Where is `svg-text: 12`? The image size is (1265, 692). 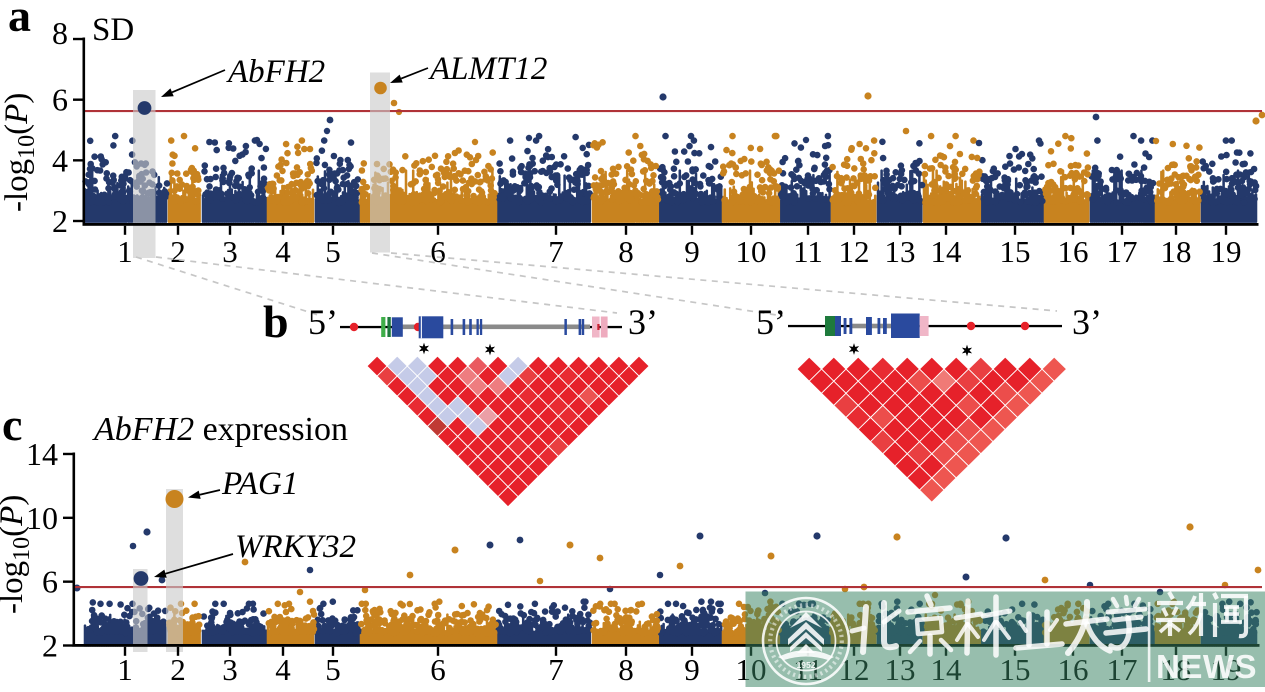 svg-text: 12 is located at coordinates (854, 251).